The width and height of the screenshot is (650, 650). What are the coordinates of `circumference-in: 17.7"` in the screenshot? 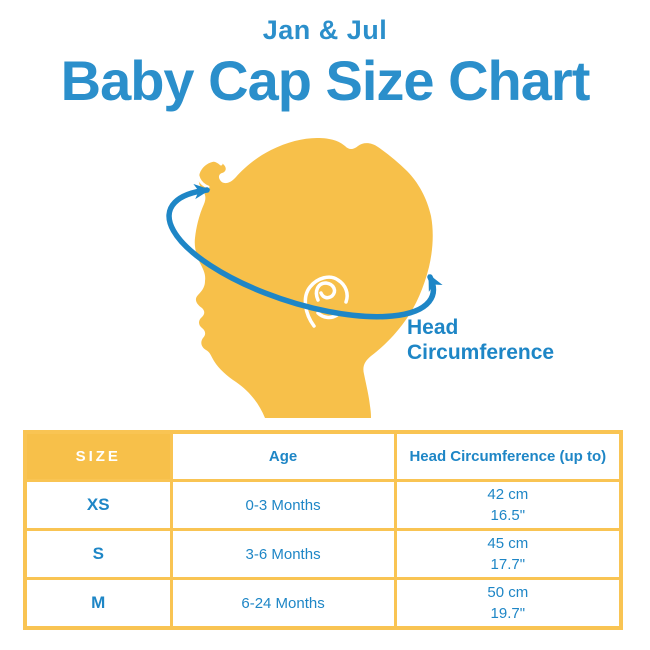 It's located at (508, 564).